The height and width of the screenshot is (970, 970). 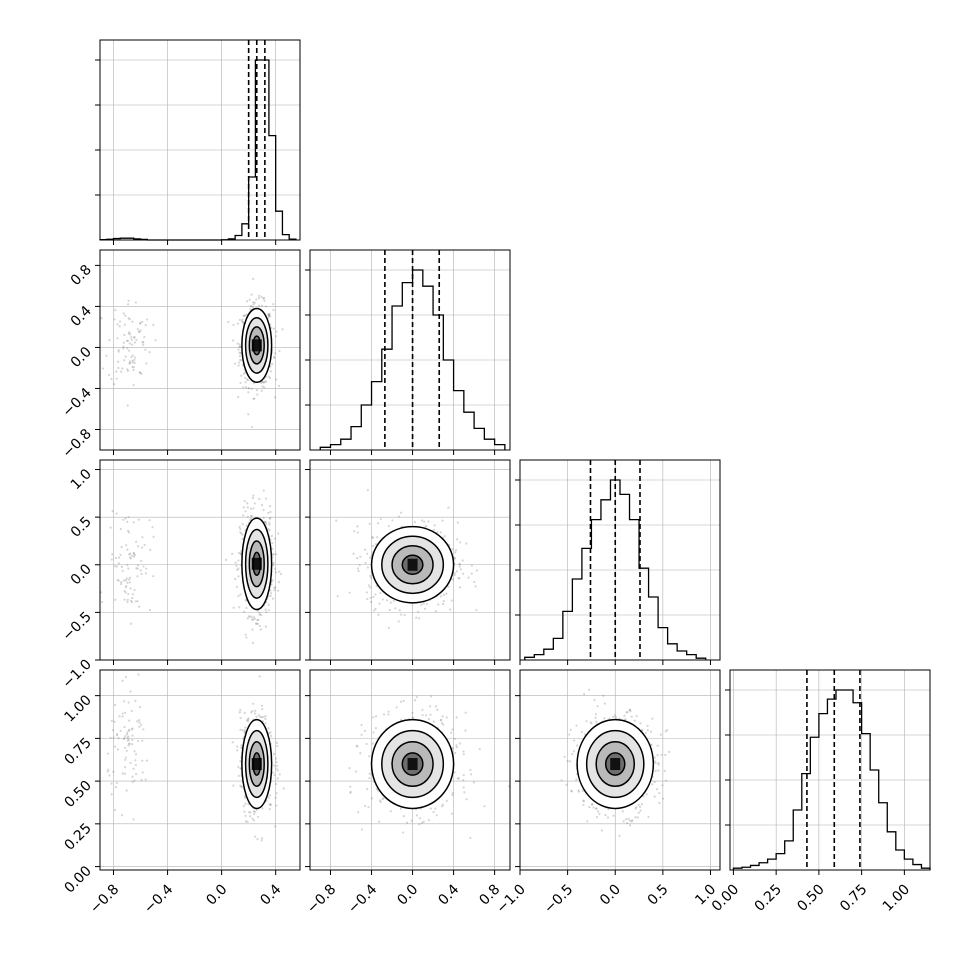 What do you see at coordinates (853, 898) in the screenshot?
I see `x-tick-label: 0.75` at bounding box center [853, 898].